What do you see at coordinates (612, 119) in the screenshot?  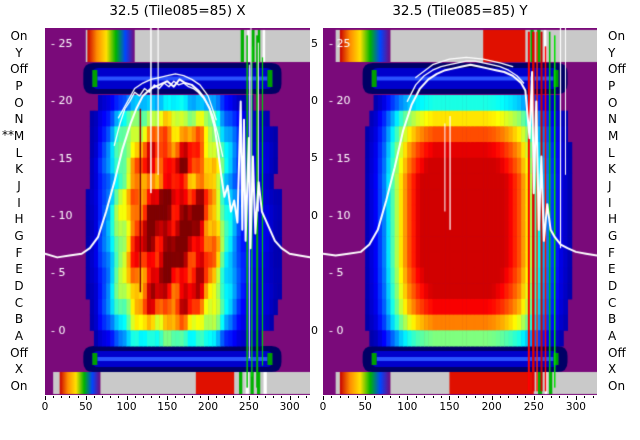 I see `row-label-n-5: N` at bounding box center [612, 119].